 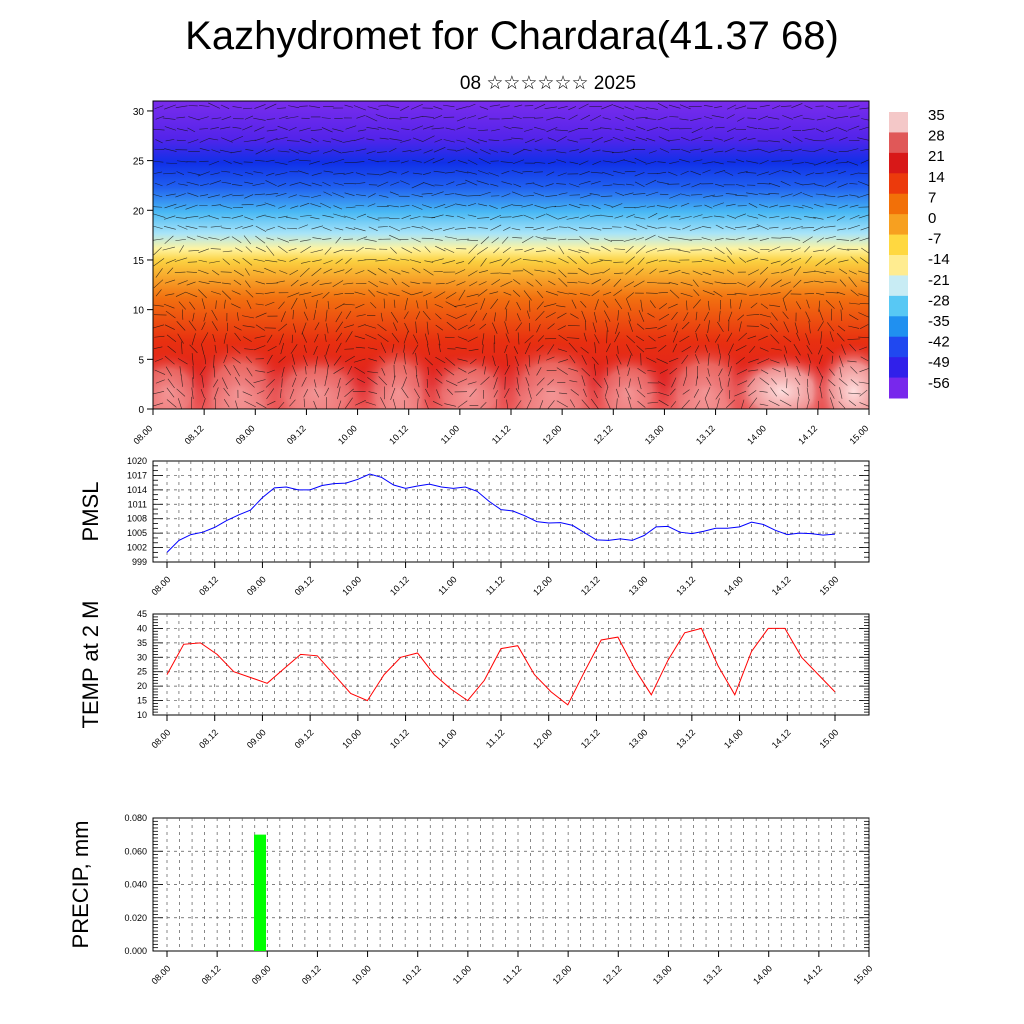 I want to click on y-tick-label: 0, so click(x=141, y=410).